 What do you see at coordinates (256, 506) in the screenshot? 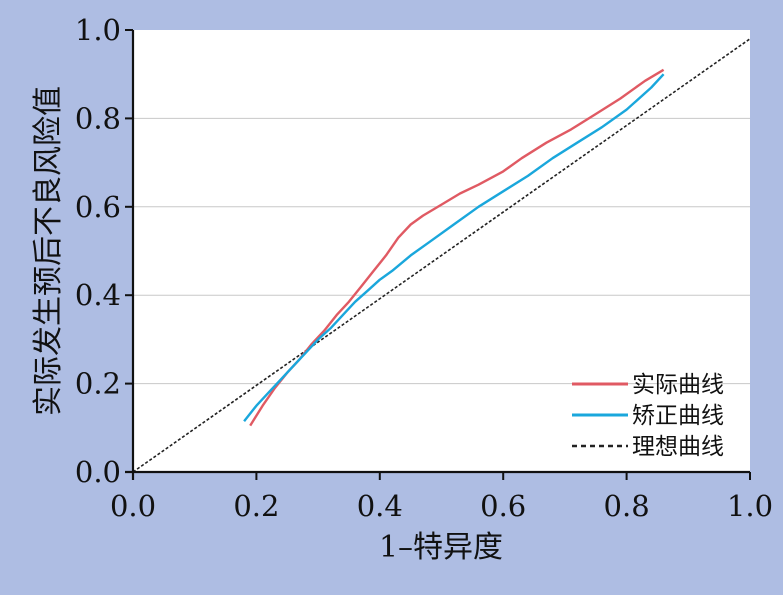
I see `x-tick-label-1: 0.2` at bounding box center [256, 506].